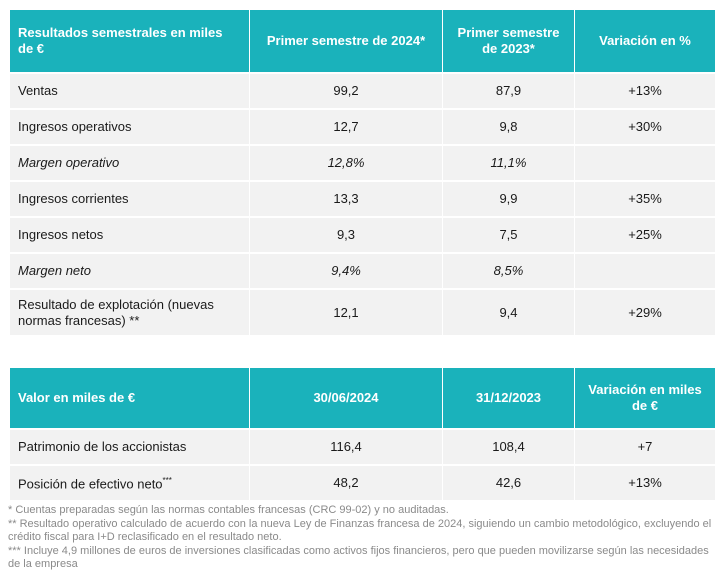 This screenshot has width=723, height=579. Describe the element at coordinates (509, 270) in the screenshot. I see `value-2023: 8,5%` at that location.